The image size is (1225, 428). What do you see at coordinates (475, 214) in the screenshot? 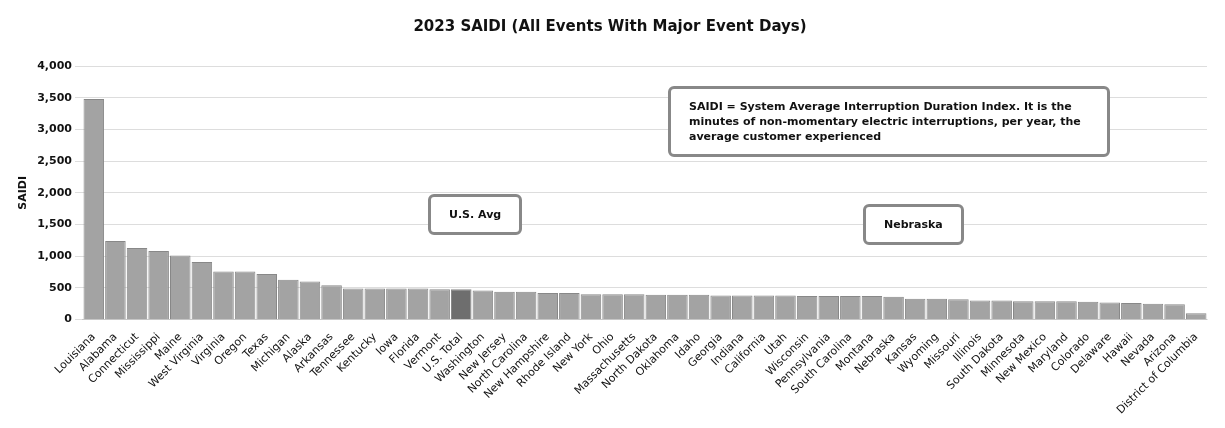
I see `note-box: U.S. Avg` at bounding box center [475, 214].